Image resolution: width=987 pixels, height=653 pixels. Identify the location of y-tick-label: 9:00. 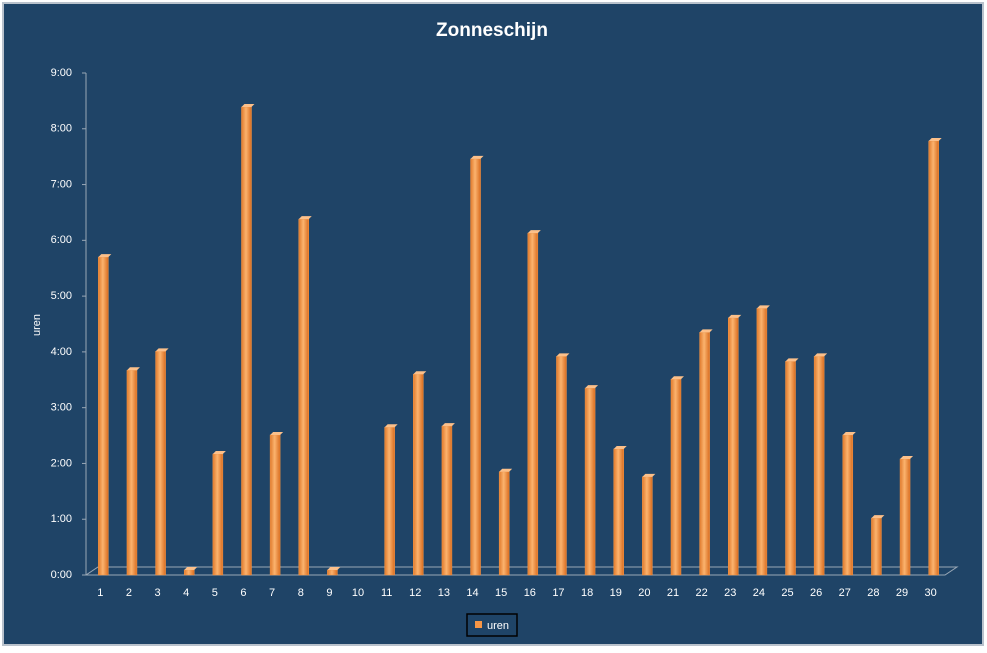
(61, 73).